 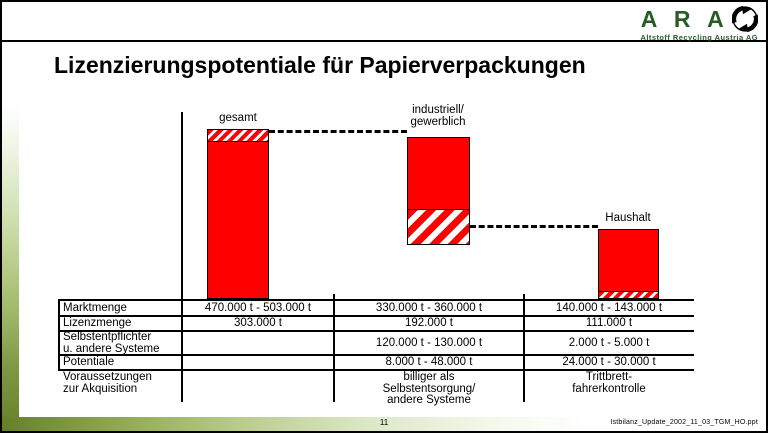 I want to click on cell-potentiale-haushalt: 24.000 t - 30.000 t, so click(x=609, y=362).